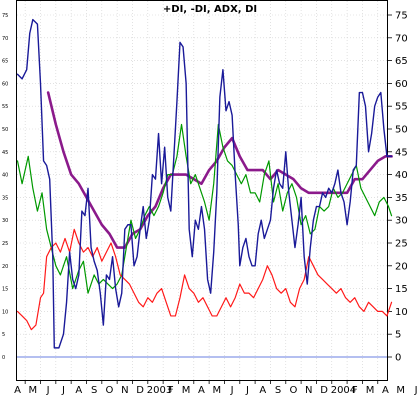 The width and height of the screenshot is (420, 400). I want to click on x-tick-label-23: M, so click(370, 390).